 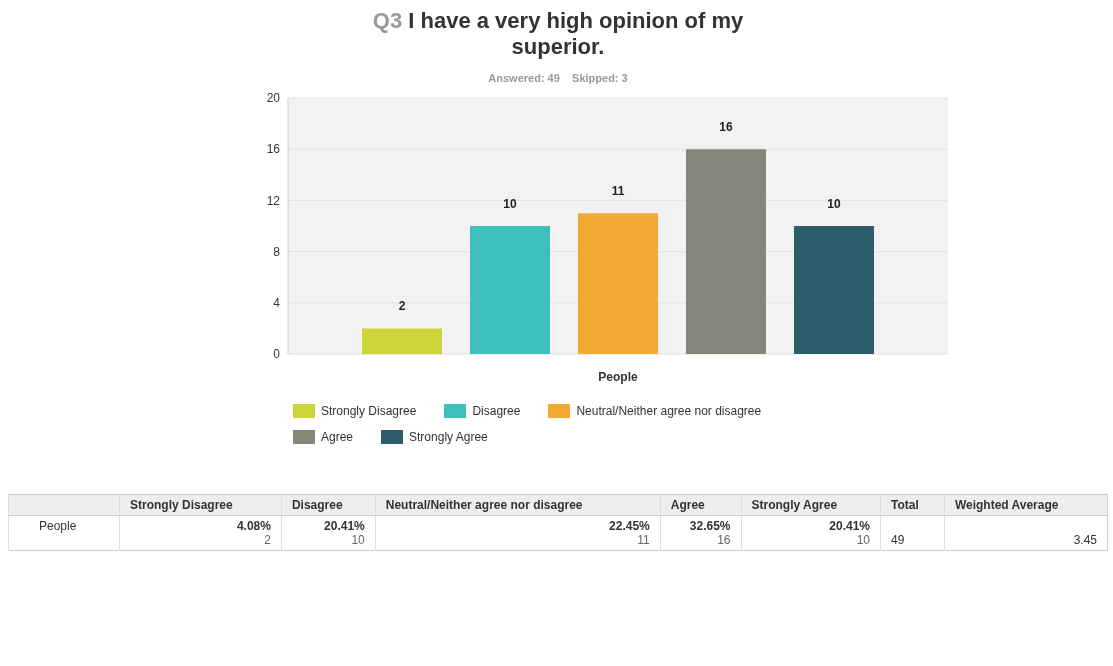 What do you see at coordinates (794, 505) in the screenshot?
I see `text: Strongly Agree` at bounding box center [794, 505].